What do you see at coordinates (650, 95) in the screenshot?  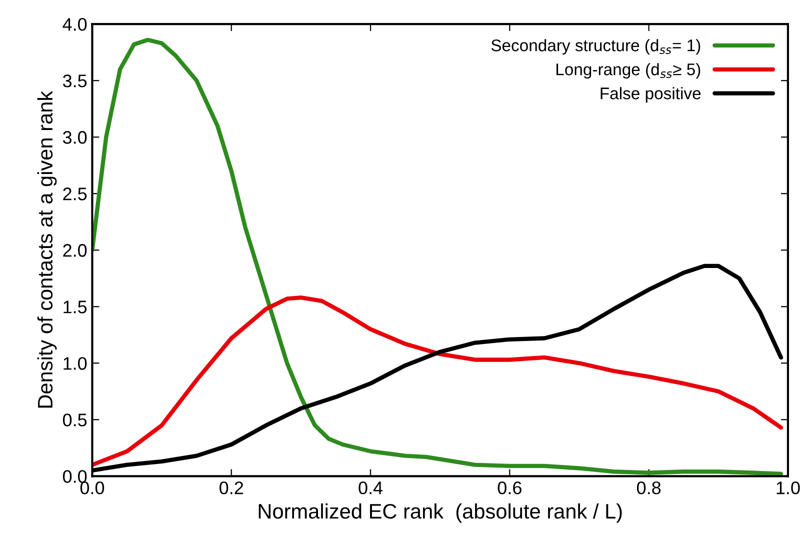 I see `legend-label: False positive` at bounding box center [650, 95].